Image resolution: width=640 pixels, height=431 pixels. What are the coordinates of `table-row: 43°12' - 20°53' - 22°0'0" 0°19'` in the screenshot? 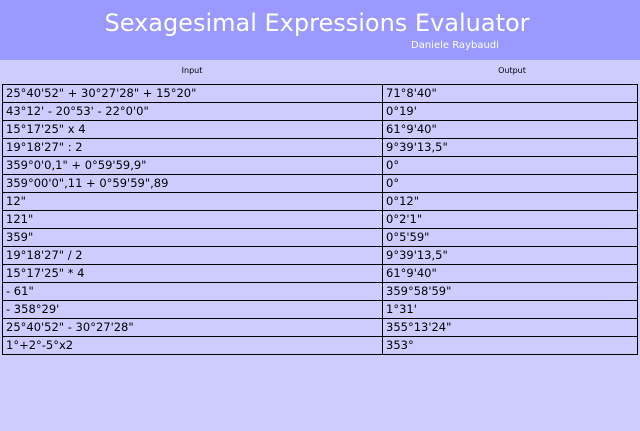 It's located at (320, 112).